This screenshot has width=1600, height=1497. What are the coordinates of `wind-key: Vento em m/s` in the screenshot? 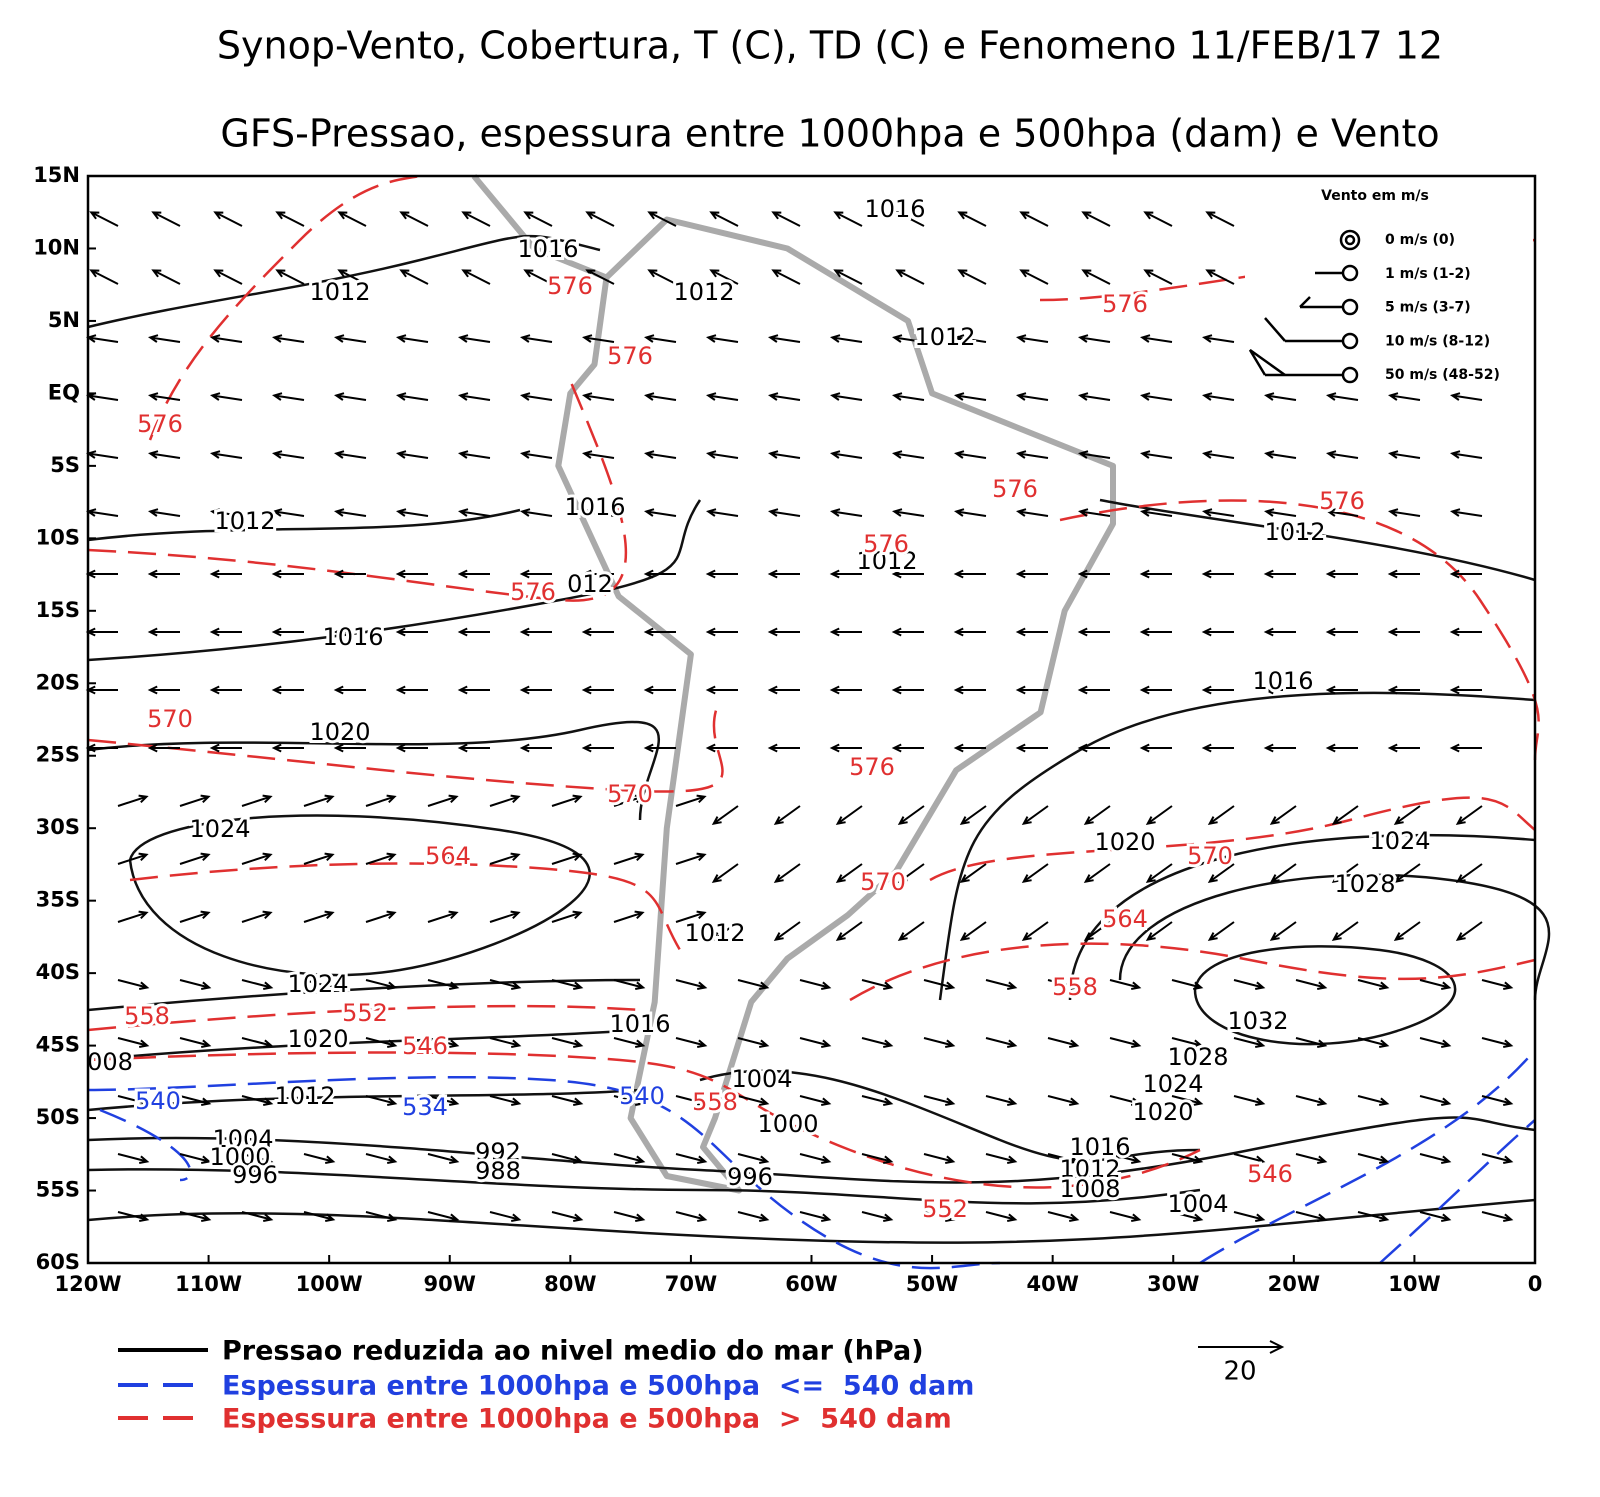 It's located at (1338, 286).